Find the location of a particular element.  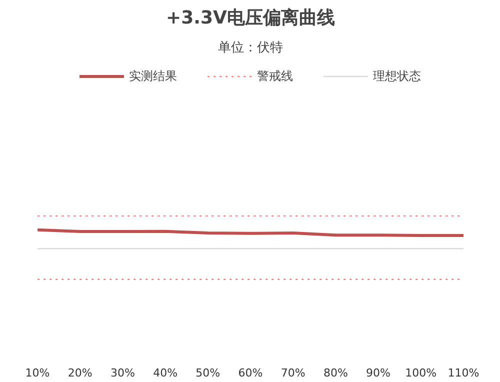

x-tick-label: 20% is located at coordinates (80, 373).